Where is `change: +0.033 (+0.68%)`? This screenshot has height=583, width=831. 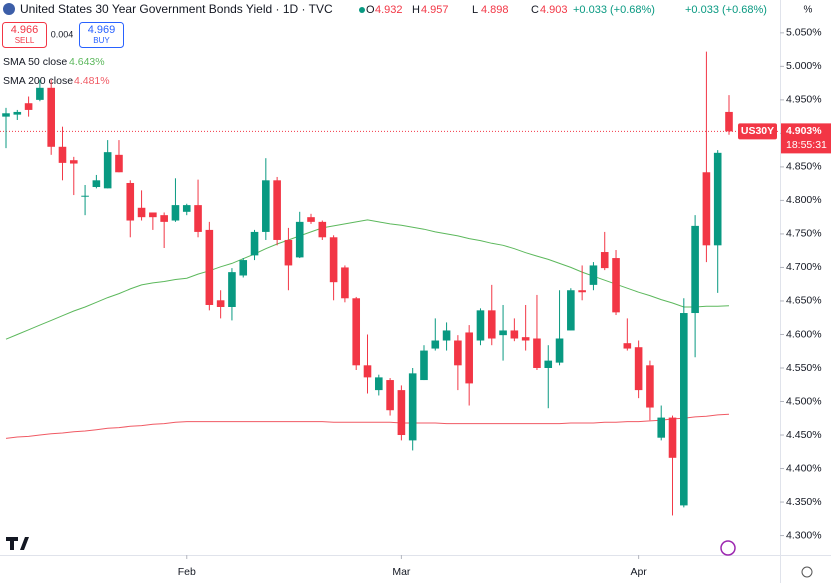 change: +0.033 (+0.68%) is located at coordinates (726, 10).